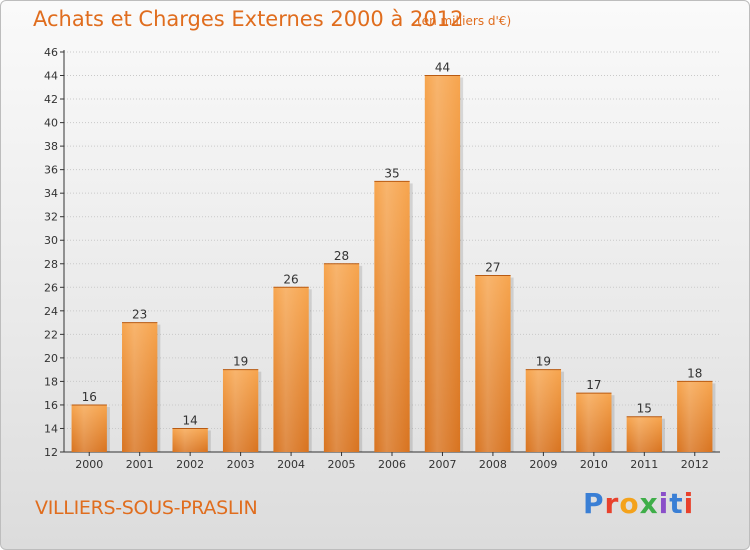  I want to click on bar-group-2002, so click(191, 439).